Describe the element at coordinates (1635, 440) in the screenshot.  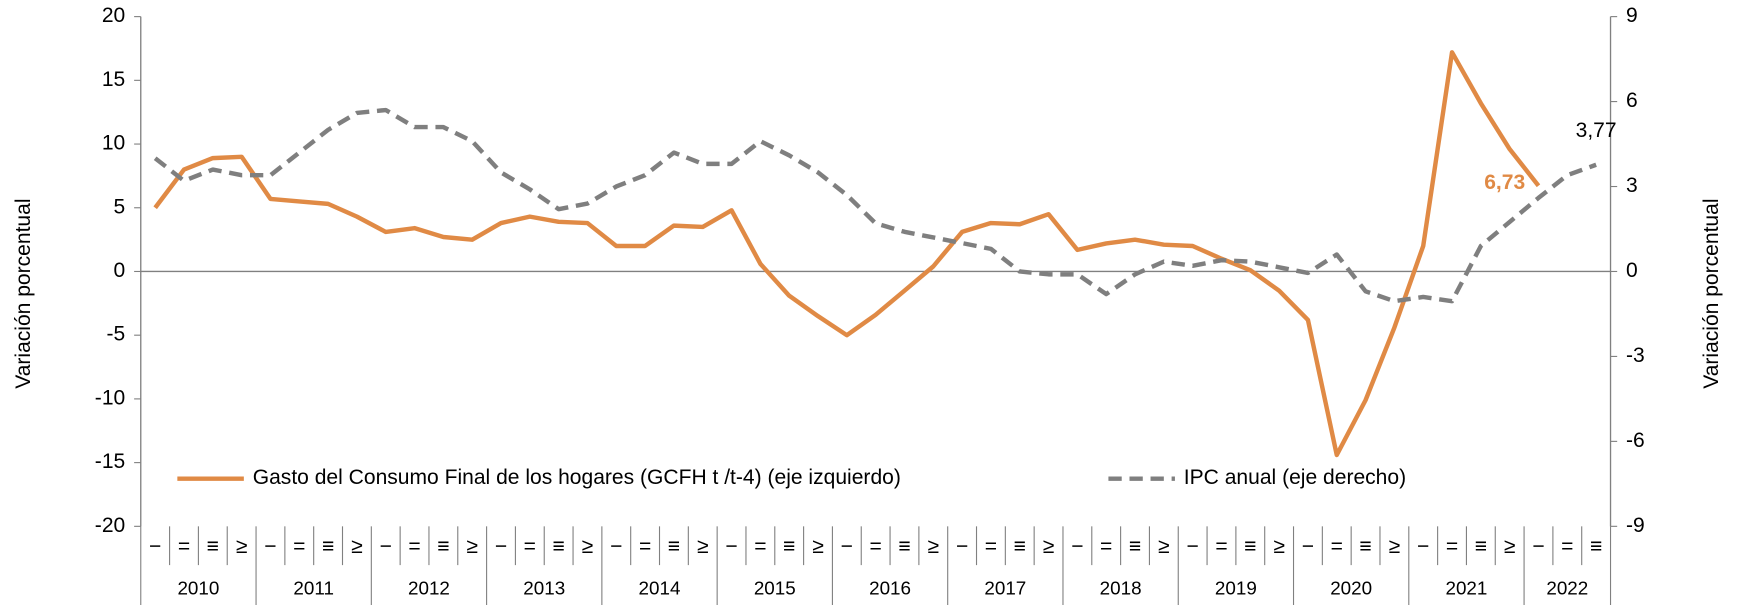
I see `y2-tick-label: -6` at that location.